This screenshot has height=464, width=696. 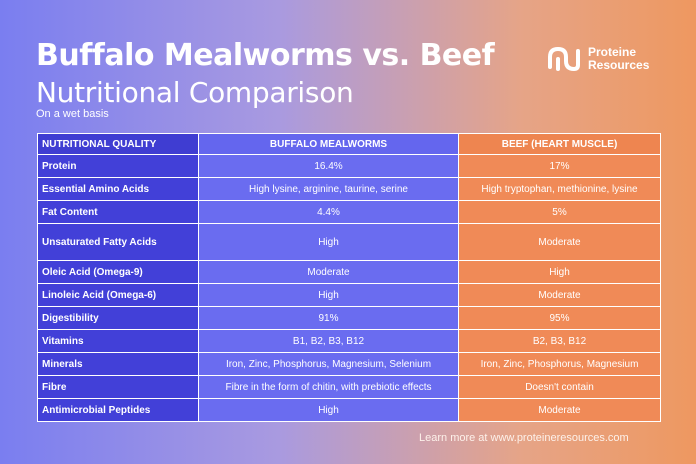 I want to click on page-subtitle: Nutritional Comparison, so click(x=195, y=92).